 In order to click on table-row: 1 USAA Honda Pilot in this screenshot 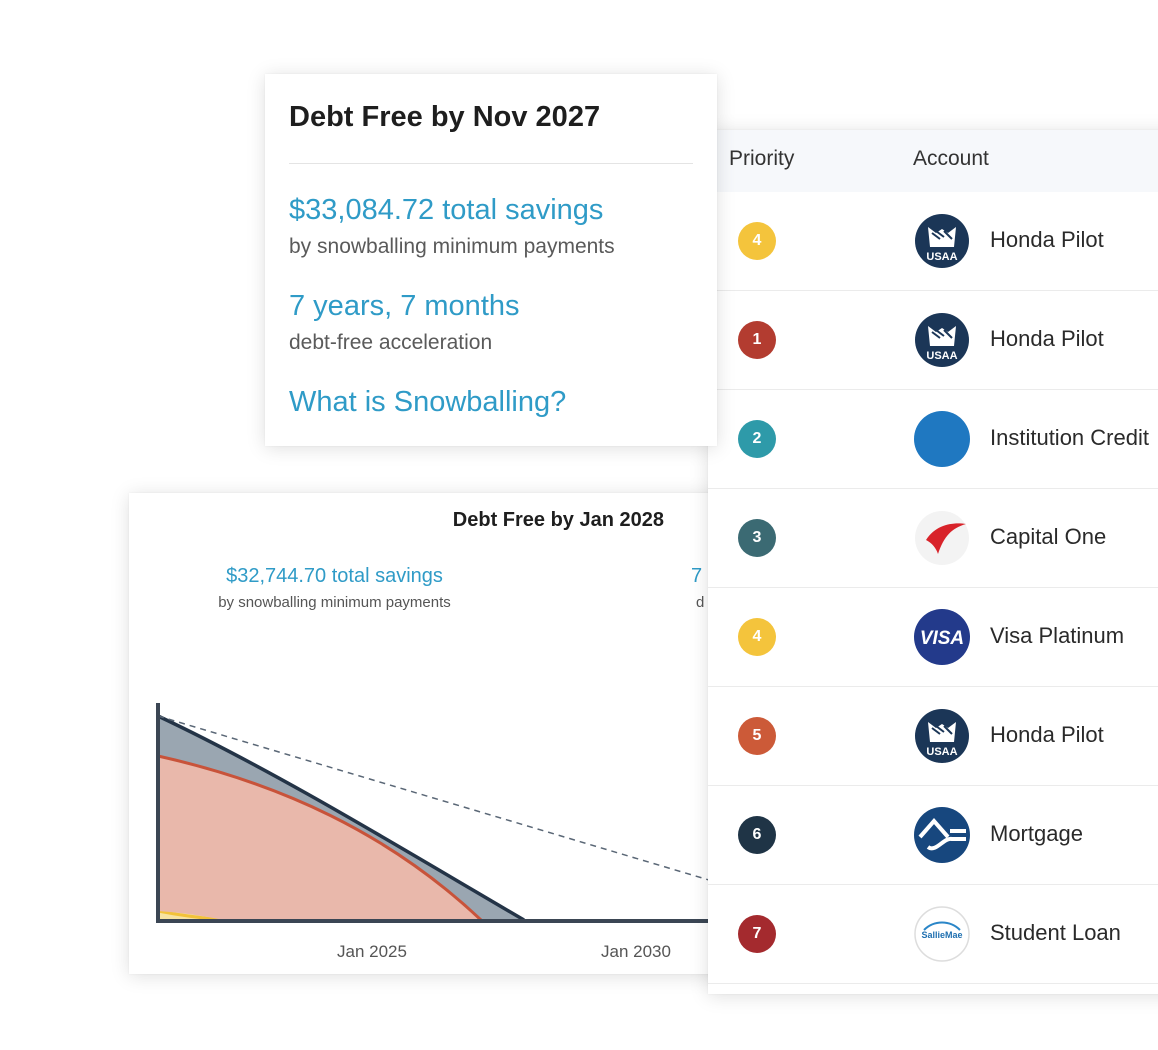, I will do `click(933, 340)`.